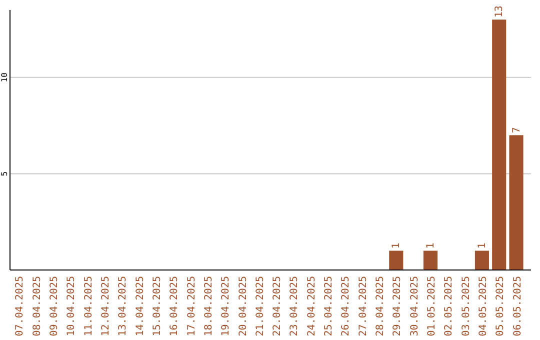  What do you see at coordinates (500, 12) in the screenshot?
I see `data-label: 13` at bounding box center [500, 12].